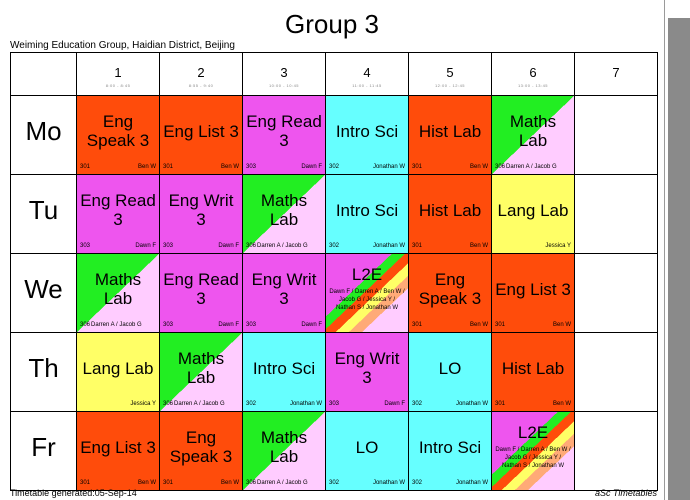 The height and width of the screenshot is (500, 690). Describe the element at coordinates (44, 74) in the screenshot. I see `grid-corner` at that location.